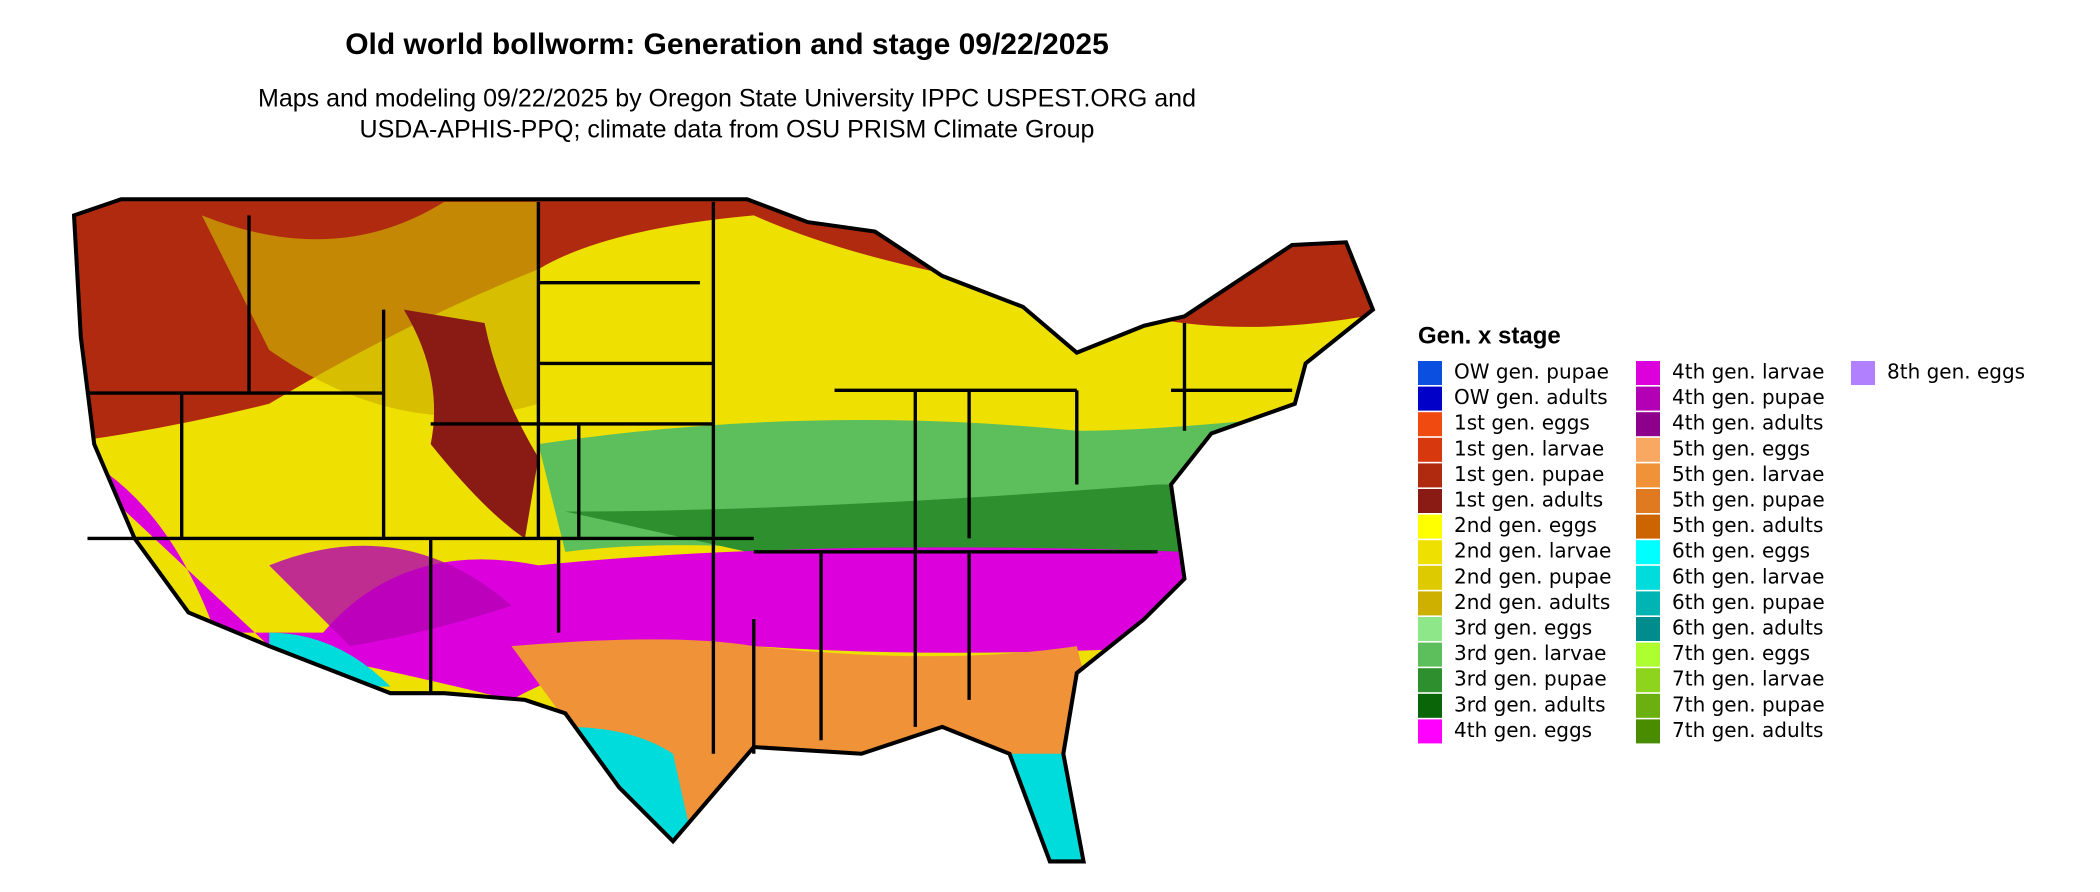 This screenshot has height=892, width=2100. Describe the element at coordinates (1747, 423) in the screenshot. I see `legend-label: 4th gen. adults` at that location.